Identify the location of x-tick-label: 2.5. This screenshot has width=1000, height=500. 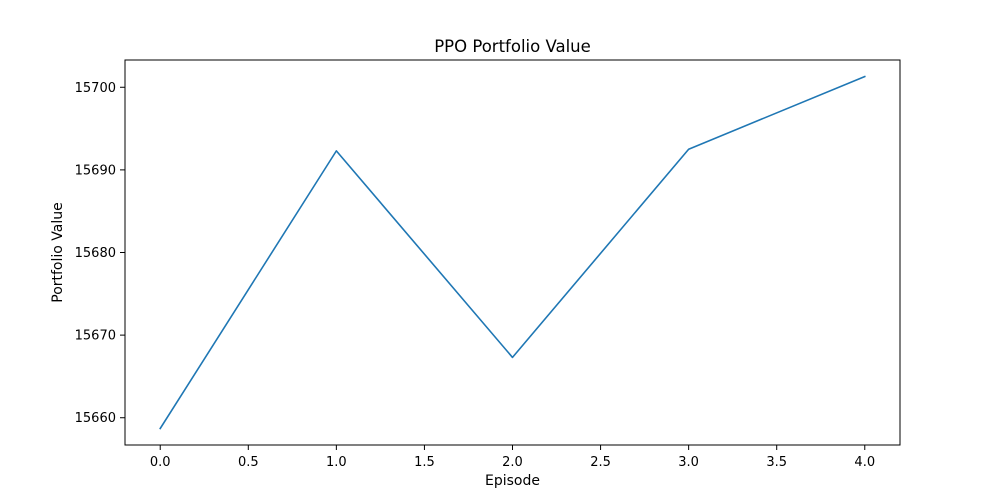
(600, 462).